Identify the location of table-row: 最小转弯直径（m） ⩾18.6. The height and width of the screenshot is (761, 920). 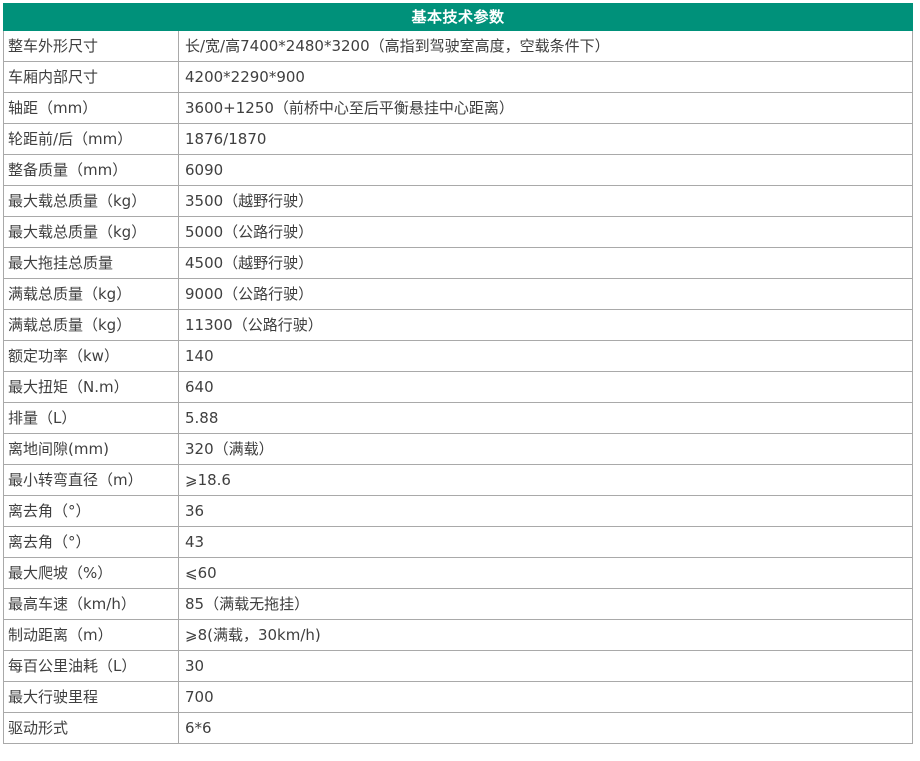
(458, 480).